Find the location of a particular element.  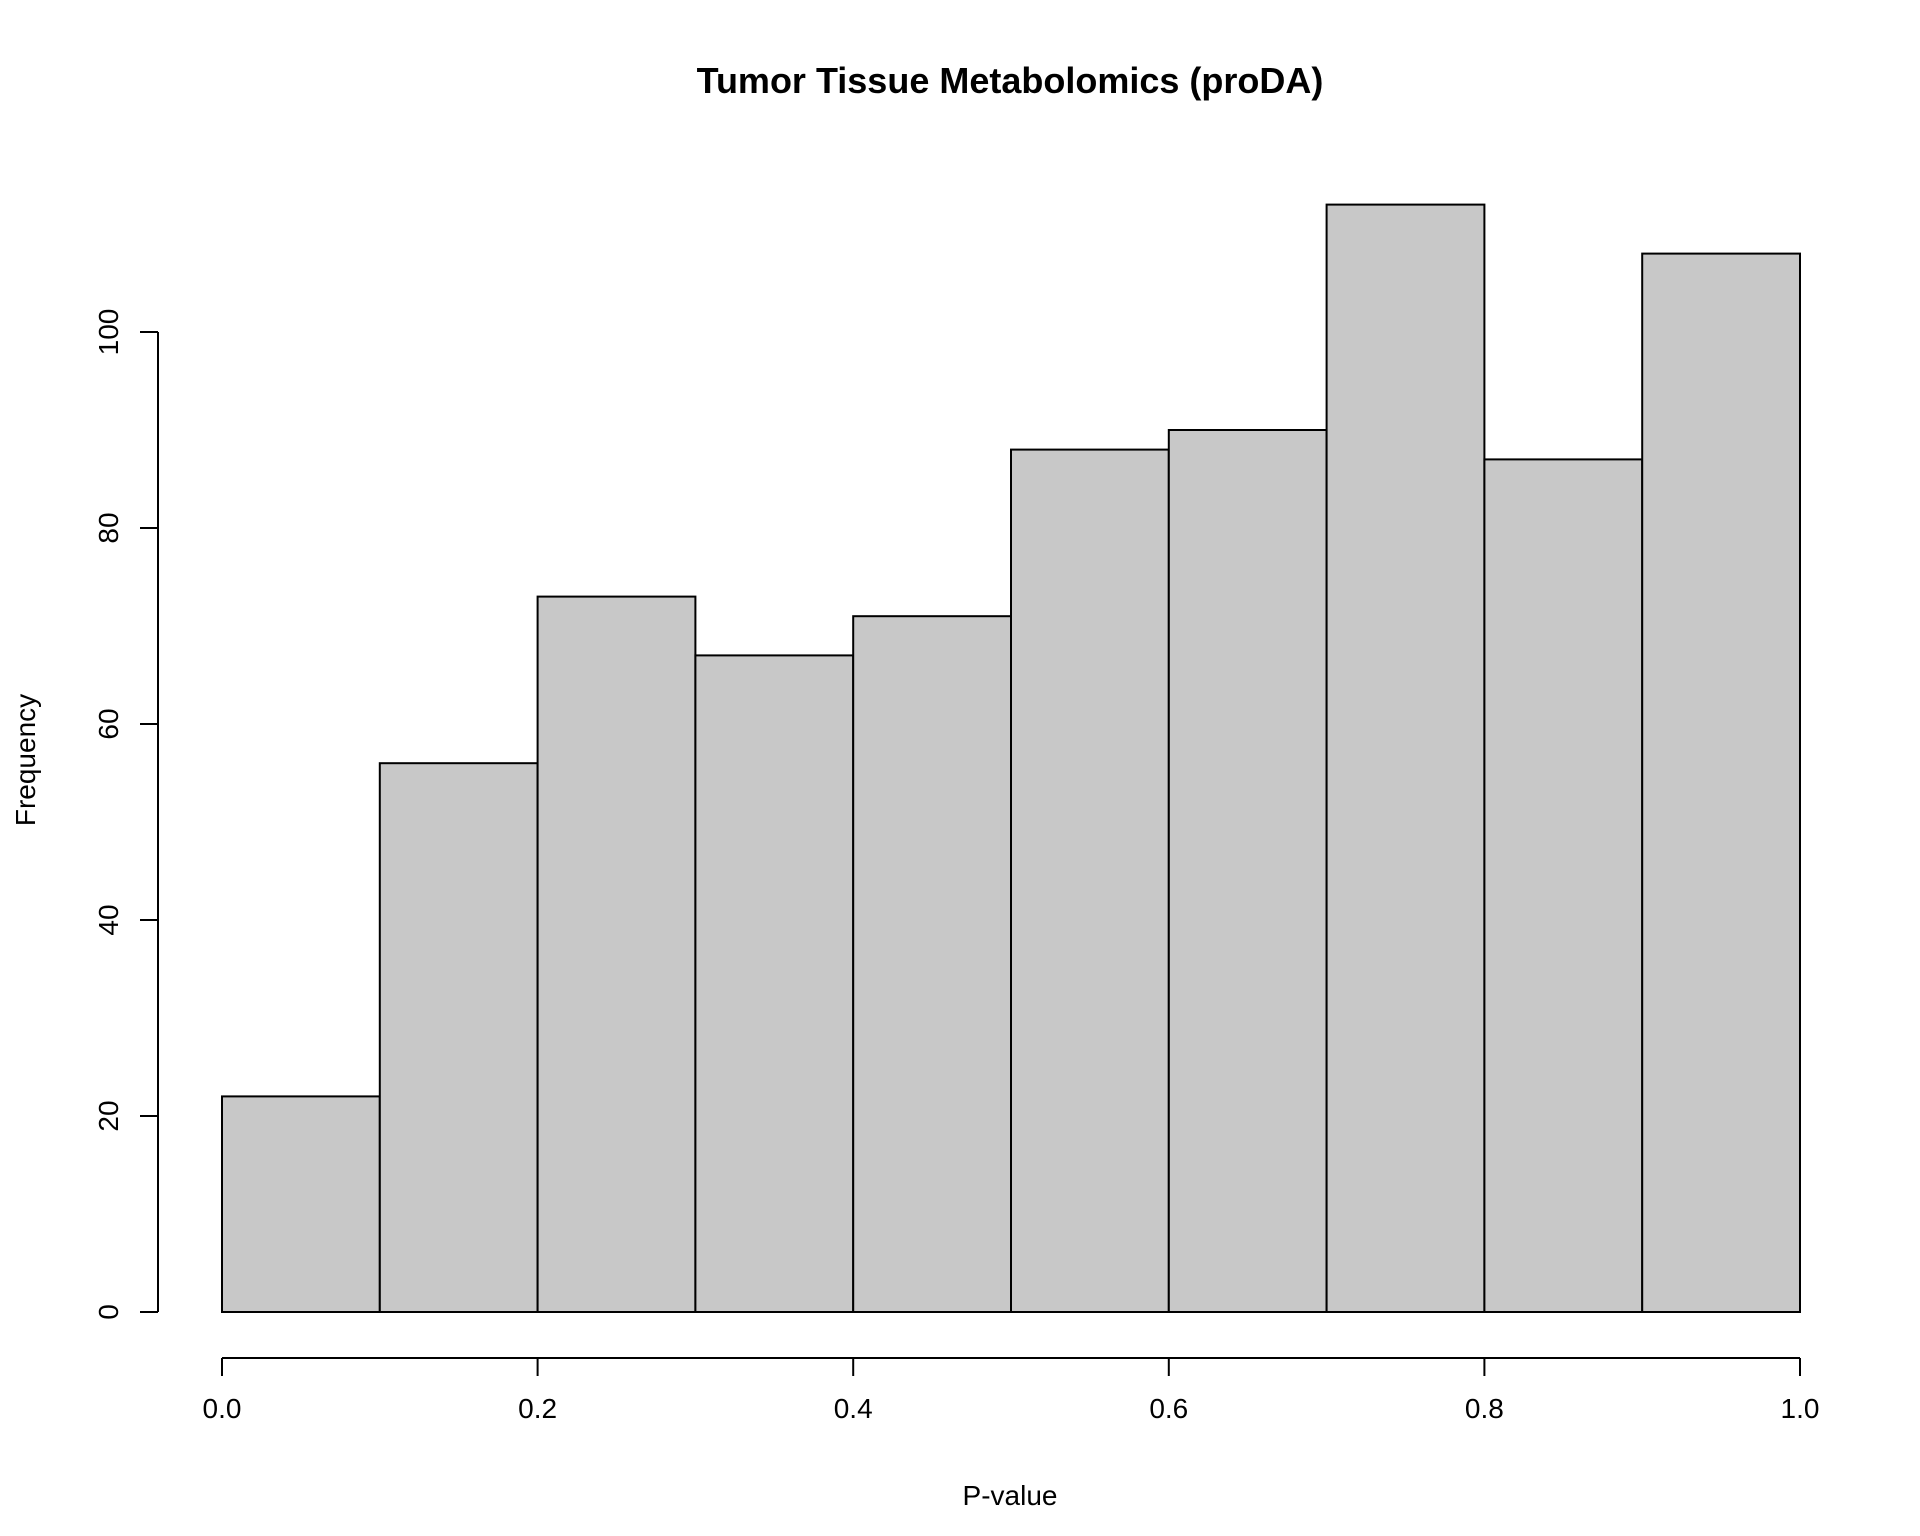

x-tick-label: 0.8 is located at coordinates (1484, 1408).